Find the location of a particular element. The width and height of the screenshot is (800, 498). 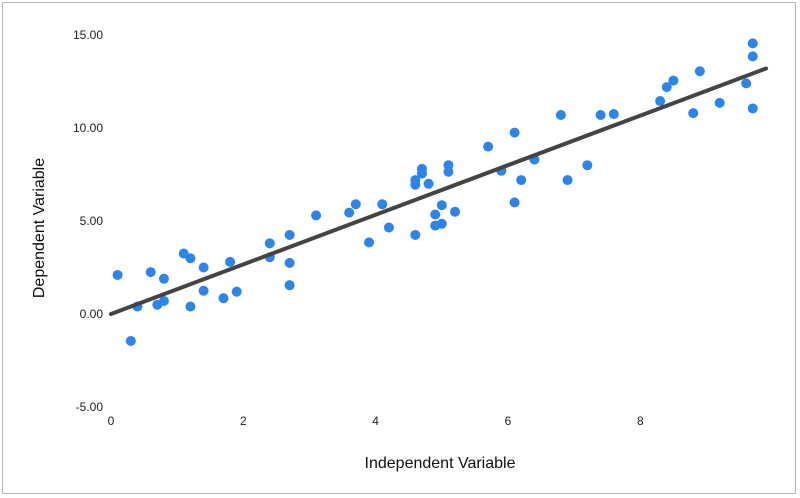

x-tick-label: 0 is located at coordinates (111, 421).